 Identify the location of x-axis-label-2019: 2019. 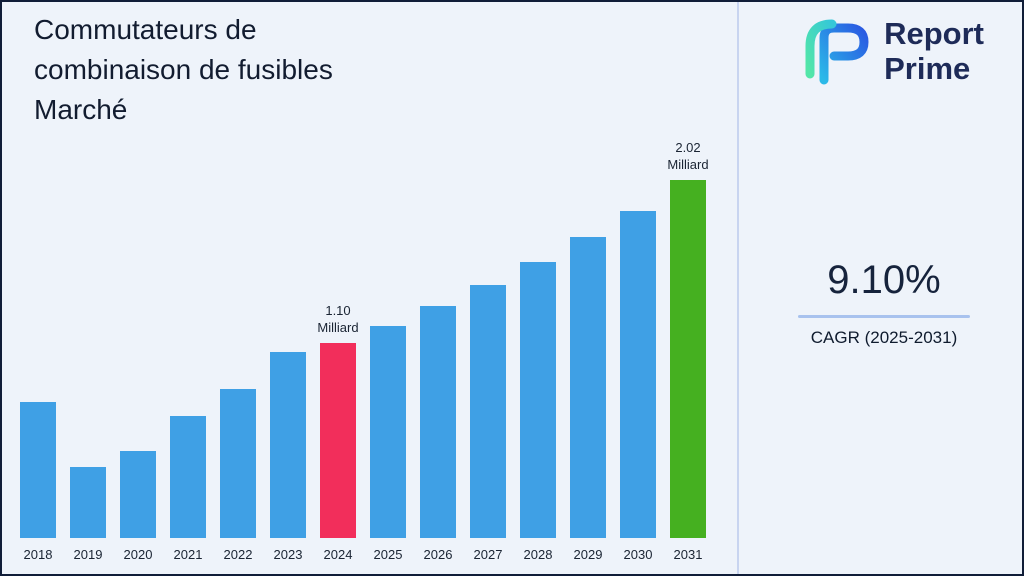
(88, 554).